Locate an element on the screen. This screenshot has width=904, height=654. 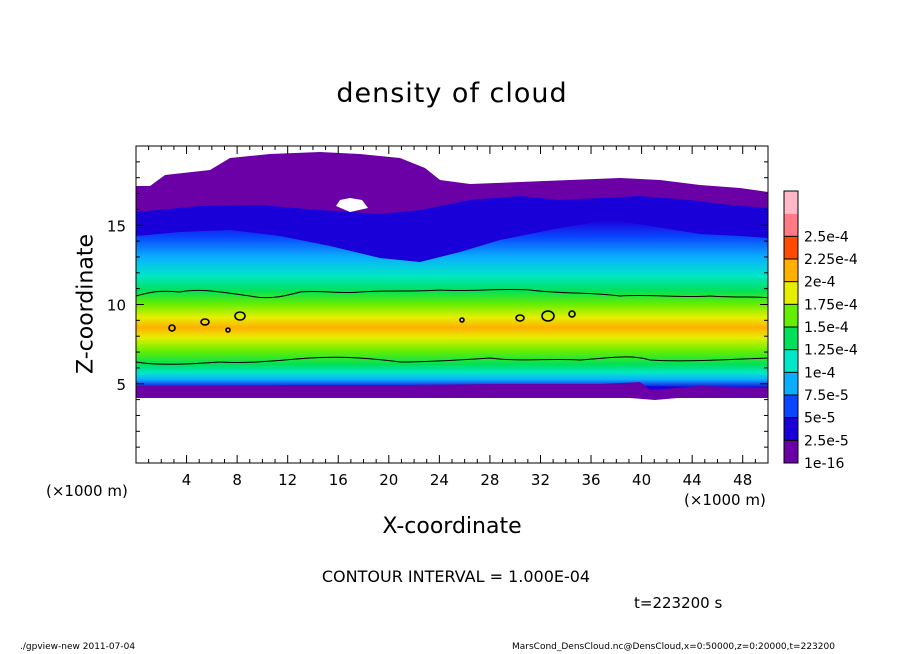
x-tick-label: 44 is located at coordinates (692, 480).